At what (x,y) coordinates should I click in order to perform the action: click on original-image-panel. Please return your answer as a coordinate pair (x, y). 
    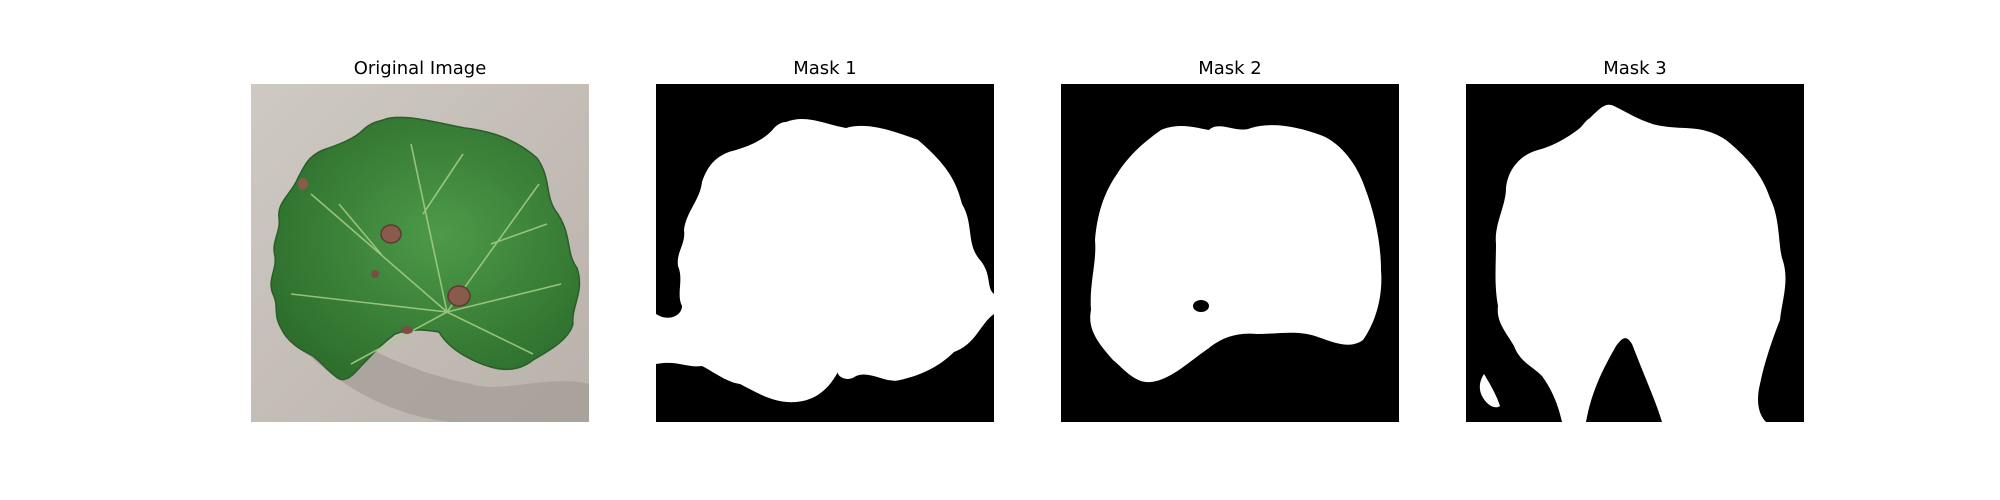
    Looking at the image, I should click on (420, 253).